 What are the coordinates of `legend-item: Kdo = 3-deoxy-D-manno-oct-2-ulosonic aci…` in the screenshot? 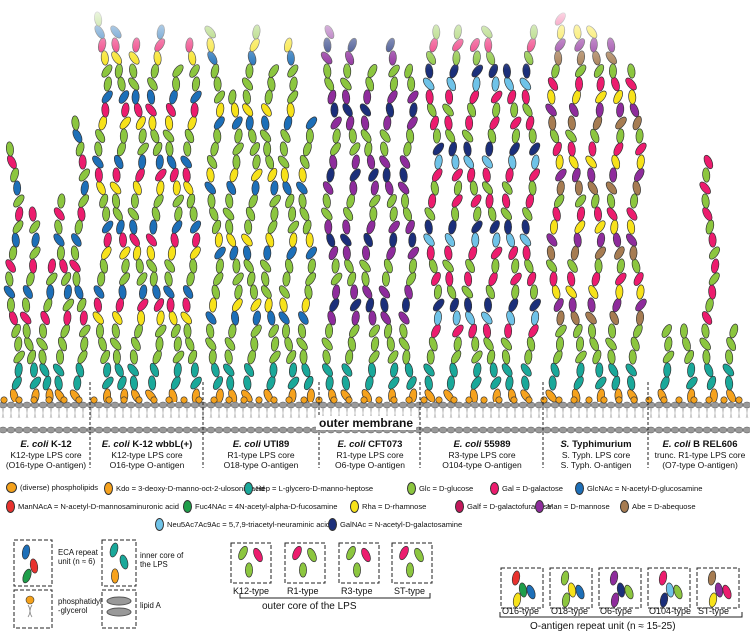 It's located at (184, 488).